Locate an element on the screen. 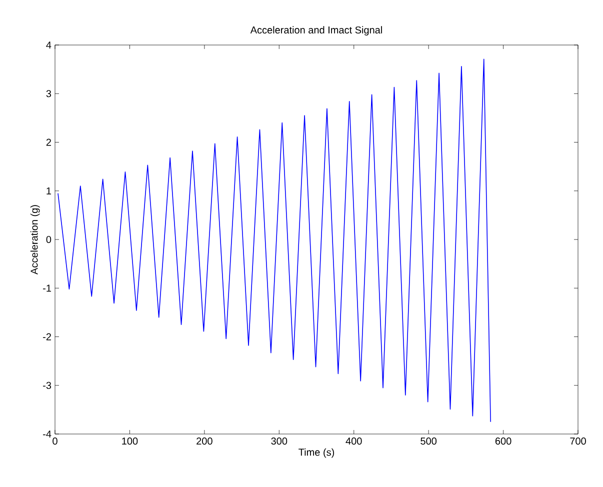 The image size is (603, 487). y-tick-label: 4 is located at coordinates (49, 45).